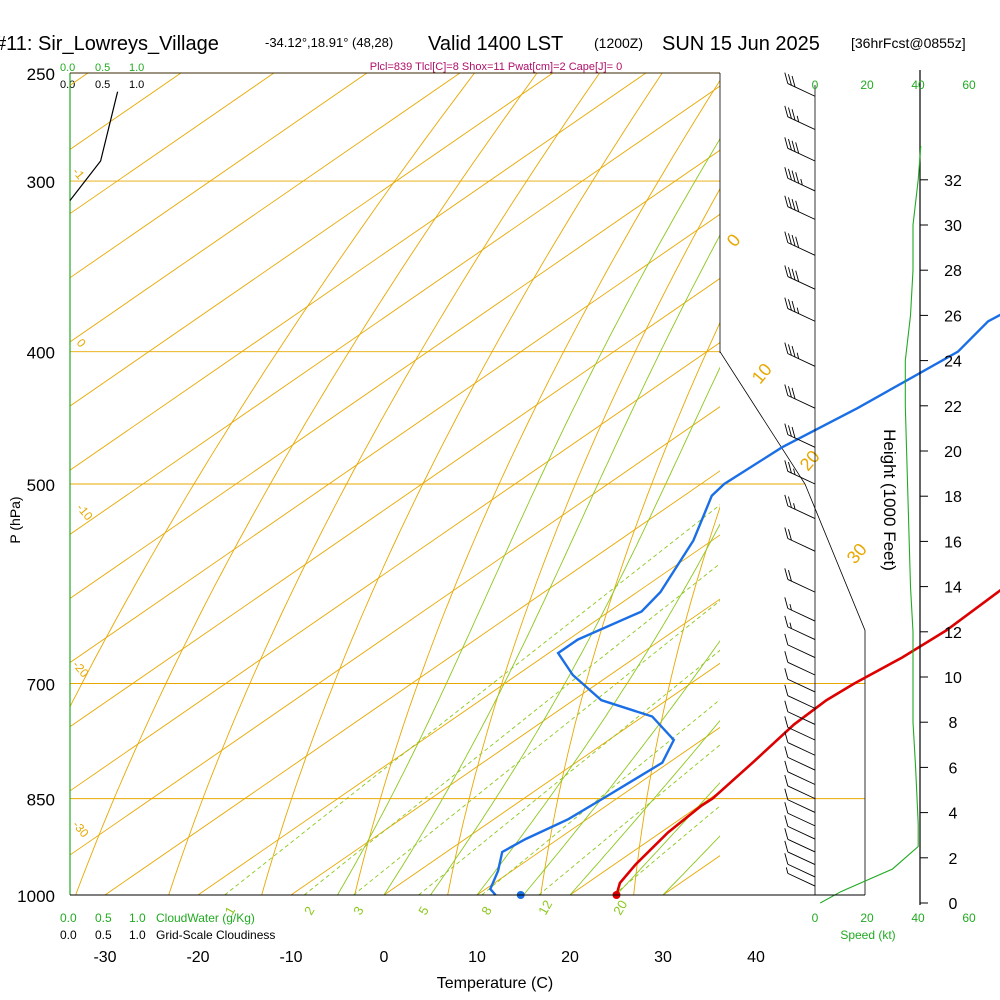 This screenshot has width=1000, height=1000. What do you see at coordinates (41, 685) in the screenshot?
I see `pressure-tick-label: 700` at bounding box center [41, 685].